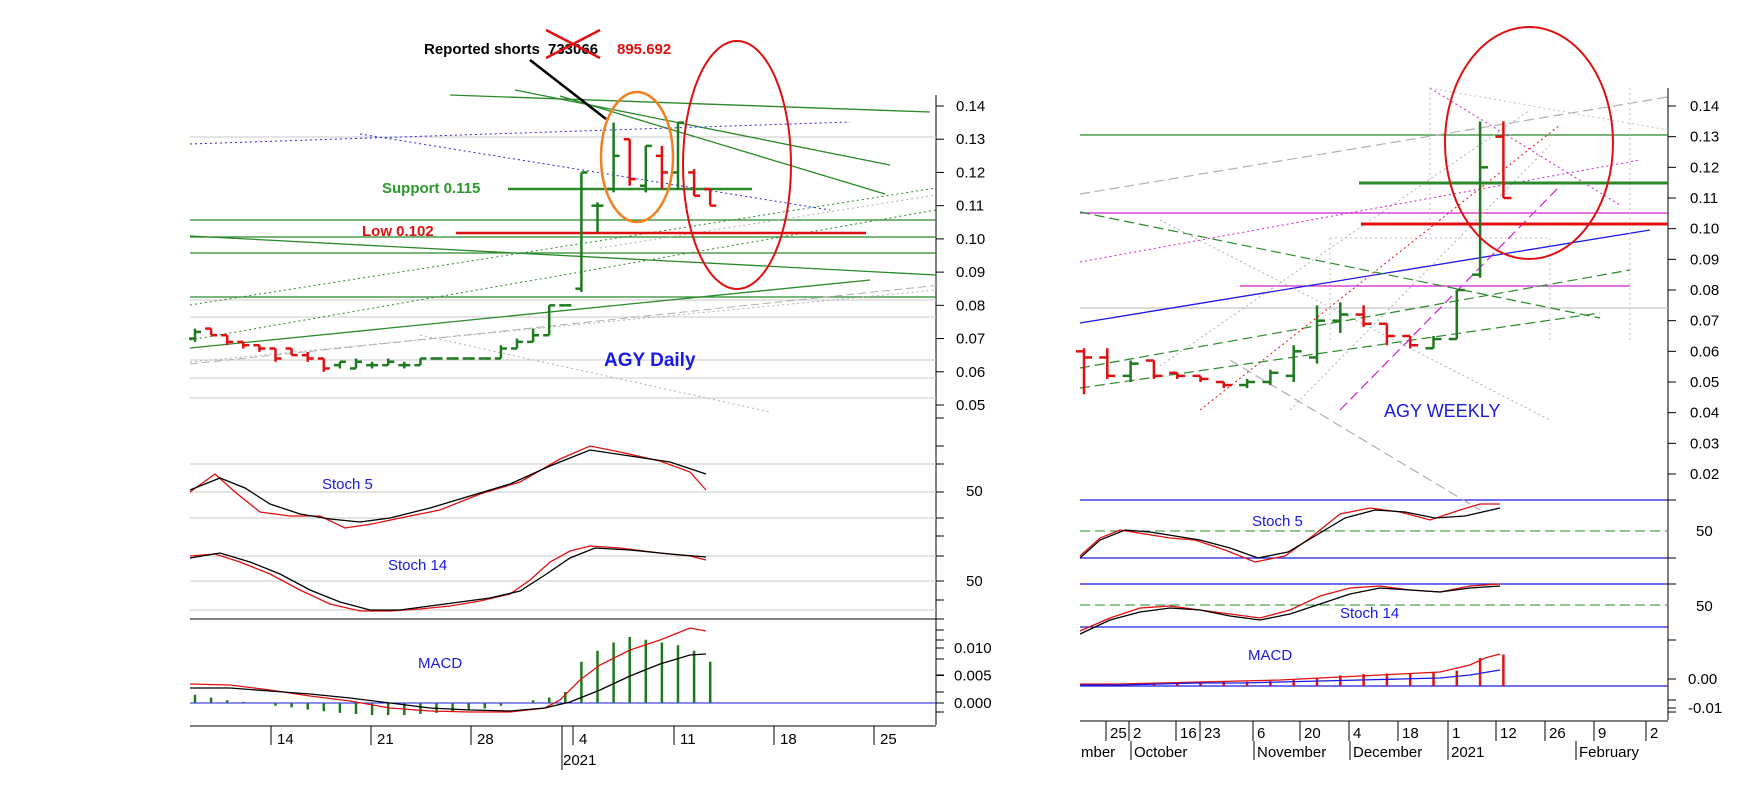  Describe the element at coordinates (1374, 568) in the screenshot. I see `weekly-green-dashed` at that location.